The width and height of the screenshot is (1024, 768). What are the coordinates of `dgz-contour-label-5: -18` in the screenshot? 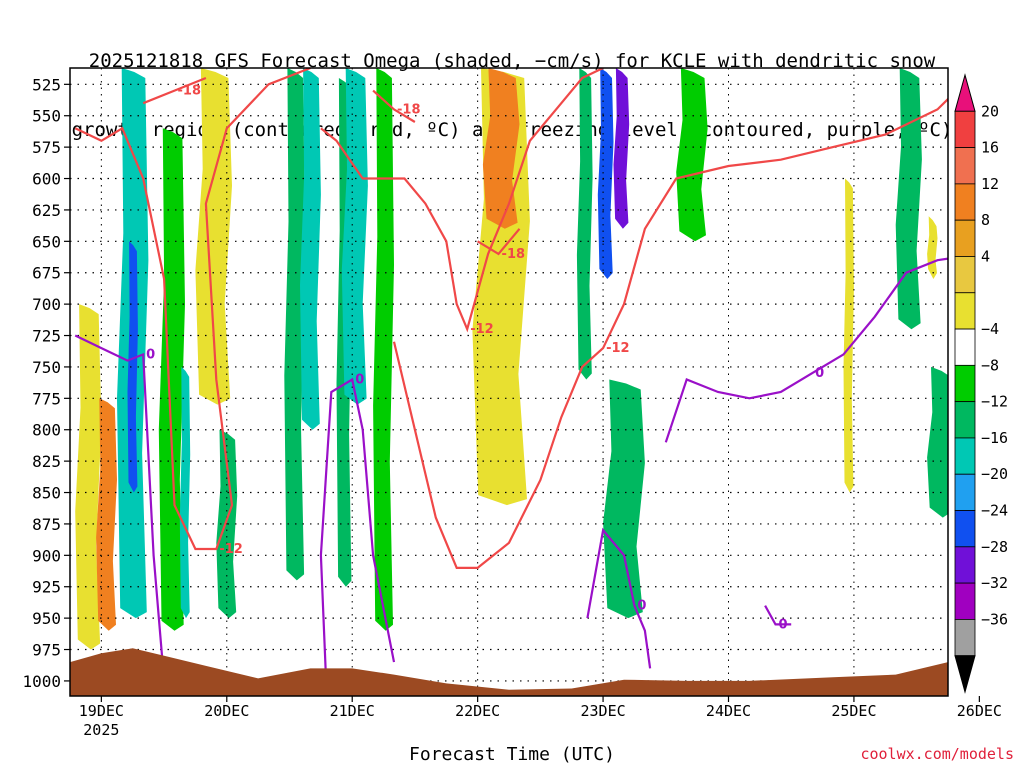 It's located at (514, 254).